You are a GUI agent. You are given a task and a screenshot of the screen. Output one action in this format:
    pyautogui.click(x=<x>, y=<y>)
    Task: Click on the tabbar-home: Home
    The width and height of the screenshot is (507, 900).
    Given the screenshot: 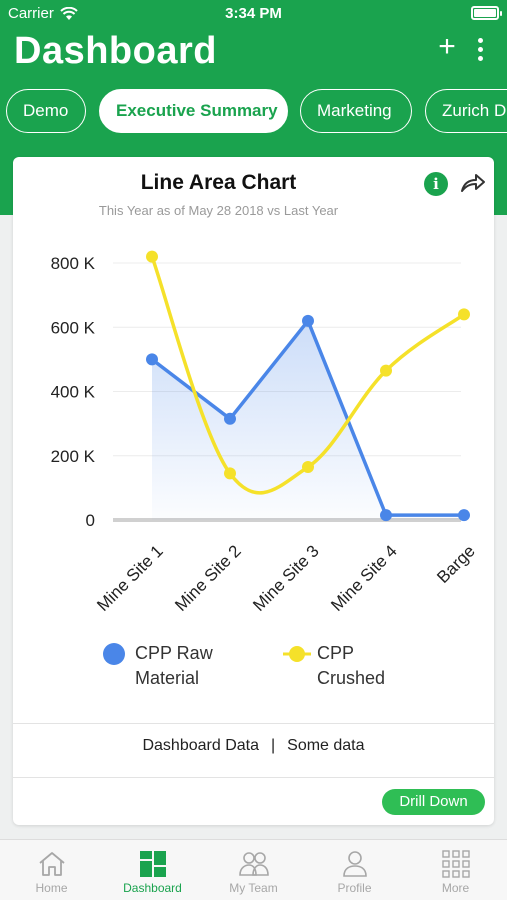 What is the action you would take?
    pyautogui.click(x=51, y=870)
    